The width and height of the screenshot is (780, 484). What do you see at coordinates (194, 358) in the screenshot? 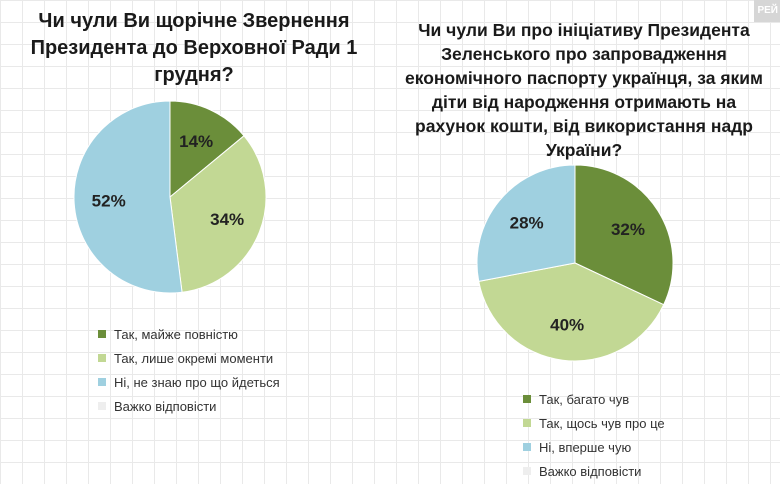
I see `legend-label: Так, лише окремі моменти` at bounding box center [194, 358].